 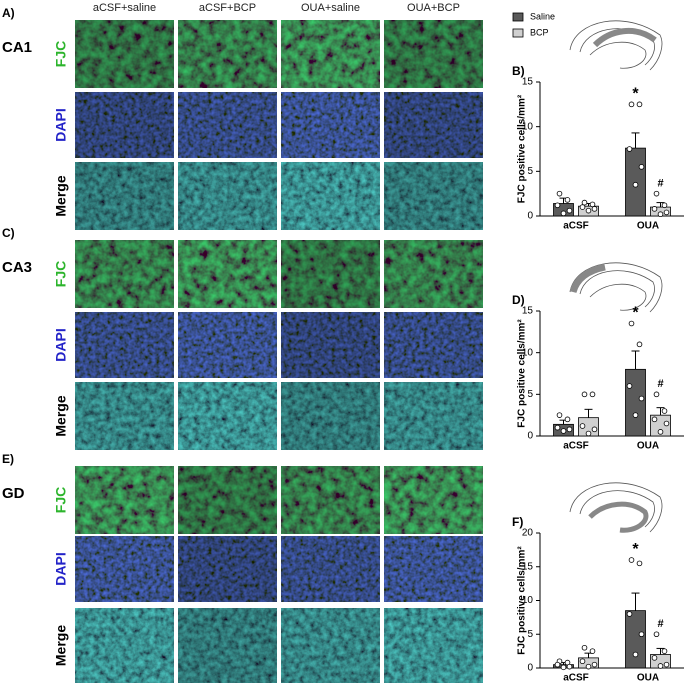 What do you see at coordinates (518, 71) in the screenshot?
I see `panel-label: B)` at bounding box center [518, 71].